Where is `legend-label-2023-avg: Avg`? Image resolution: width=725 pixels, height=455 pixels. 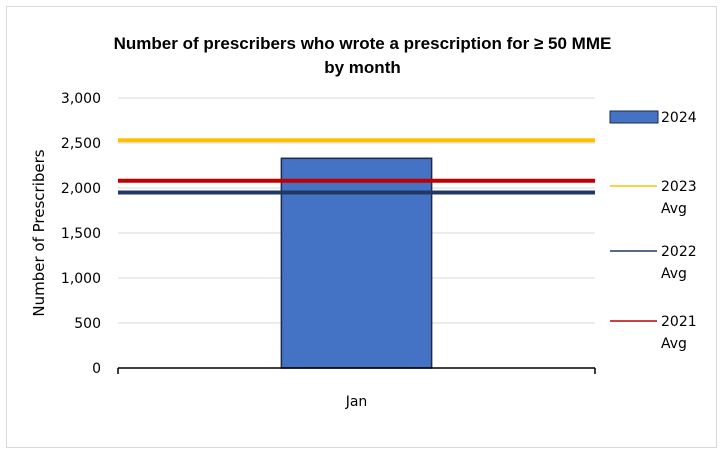 legend-label-2023-avg: Avg is located at coordinates (674, 209).